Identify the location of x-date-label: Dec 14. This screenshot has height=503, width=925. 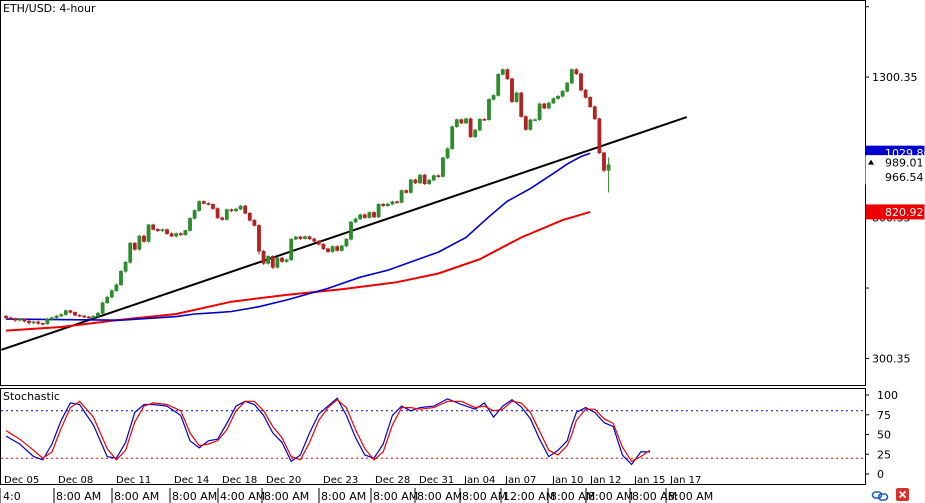
(191, 480).